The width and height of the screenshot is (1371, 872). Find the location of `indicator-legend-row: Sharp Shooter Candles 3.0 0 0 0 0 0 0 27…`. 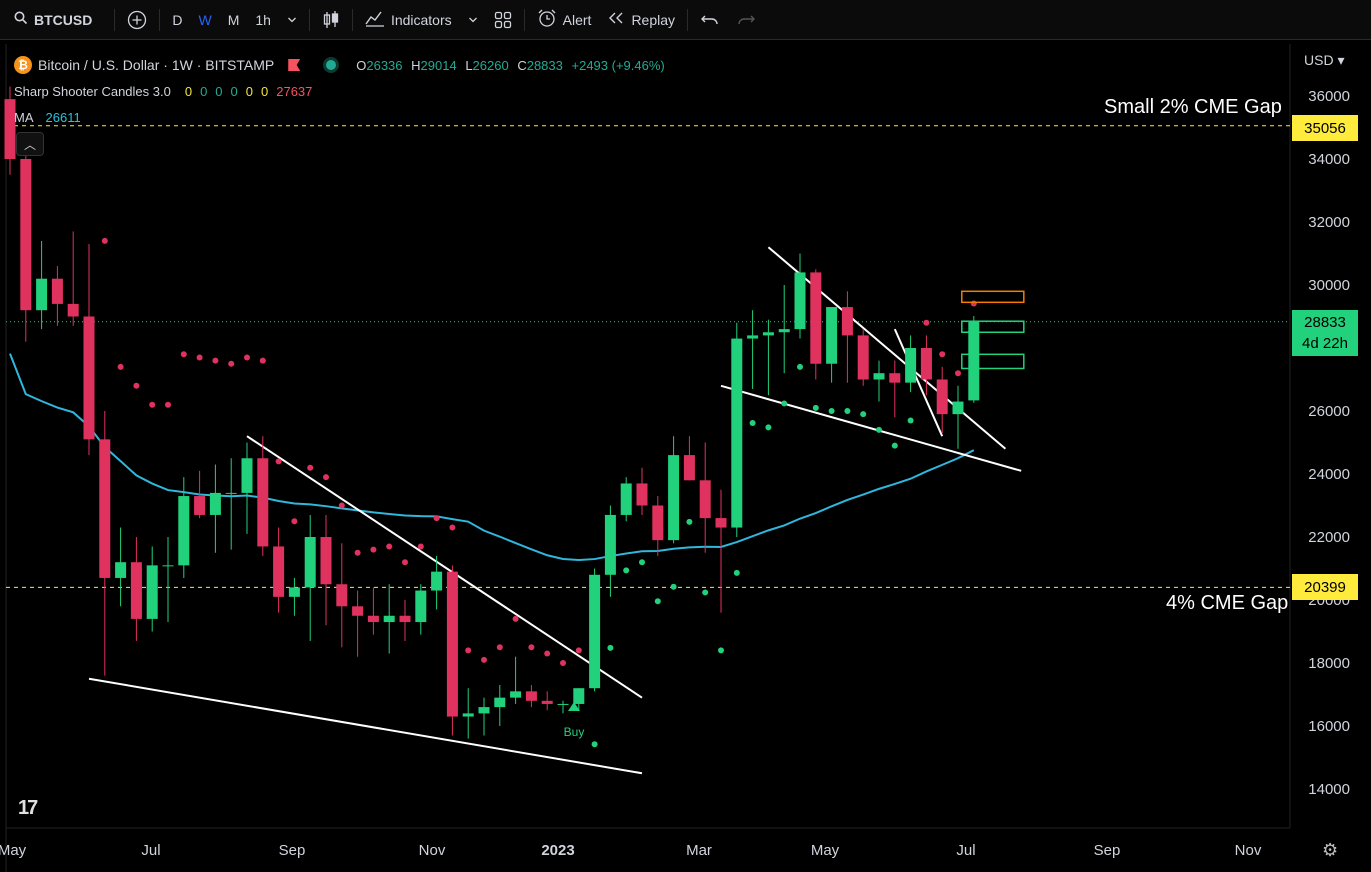

indicator-legend-row: Sharp Shooter Candles 3.0 0 0 0 0 0 0 27… is located at coordinates (339, 91).